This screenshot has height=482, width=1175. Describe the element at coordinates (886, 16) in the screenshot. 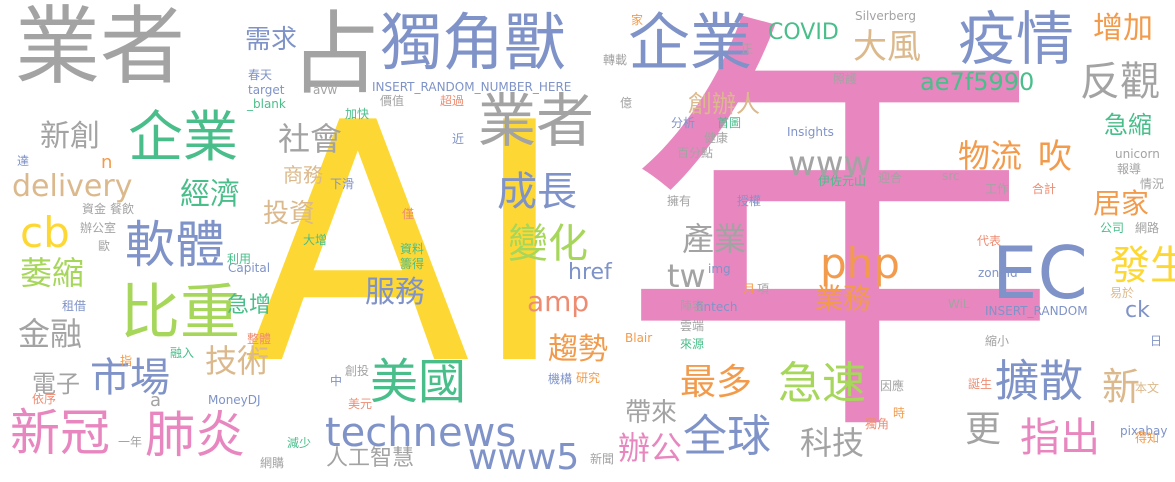

I see `cloud-word: Silverberg` at that location.